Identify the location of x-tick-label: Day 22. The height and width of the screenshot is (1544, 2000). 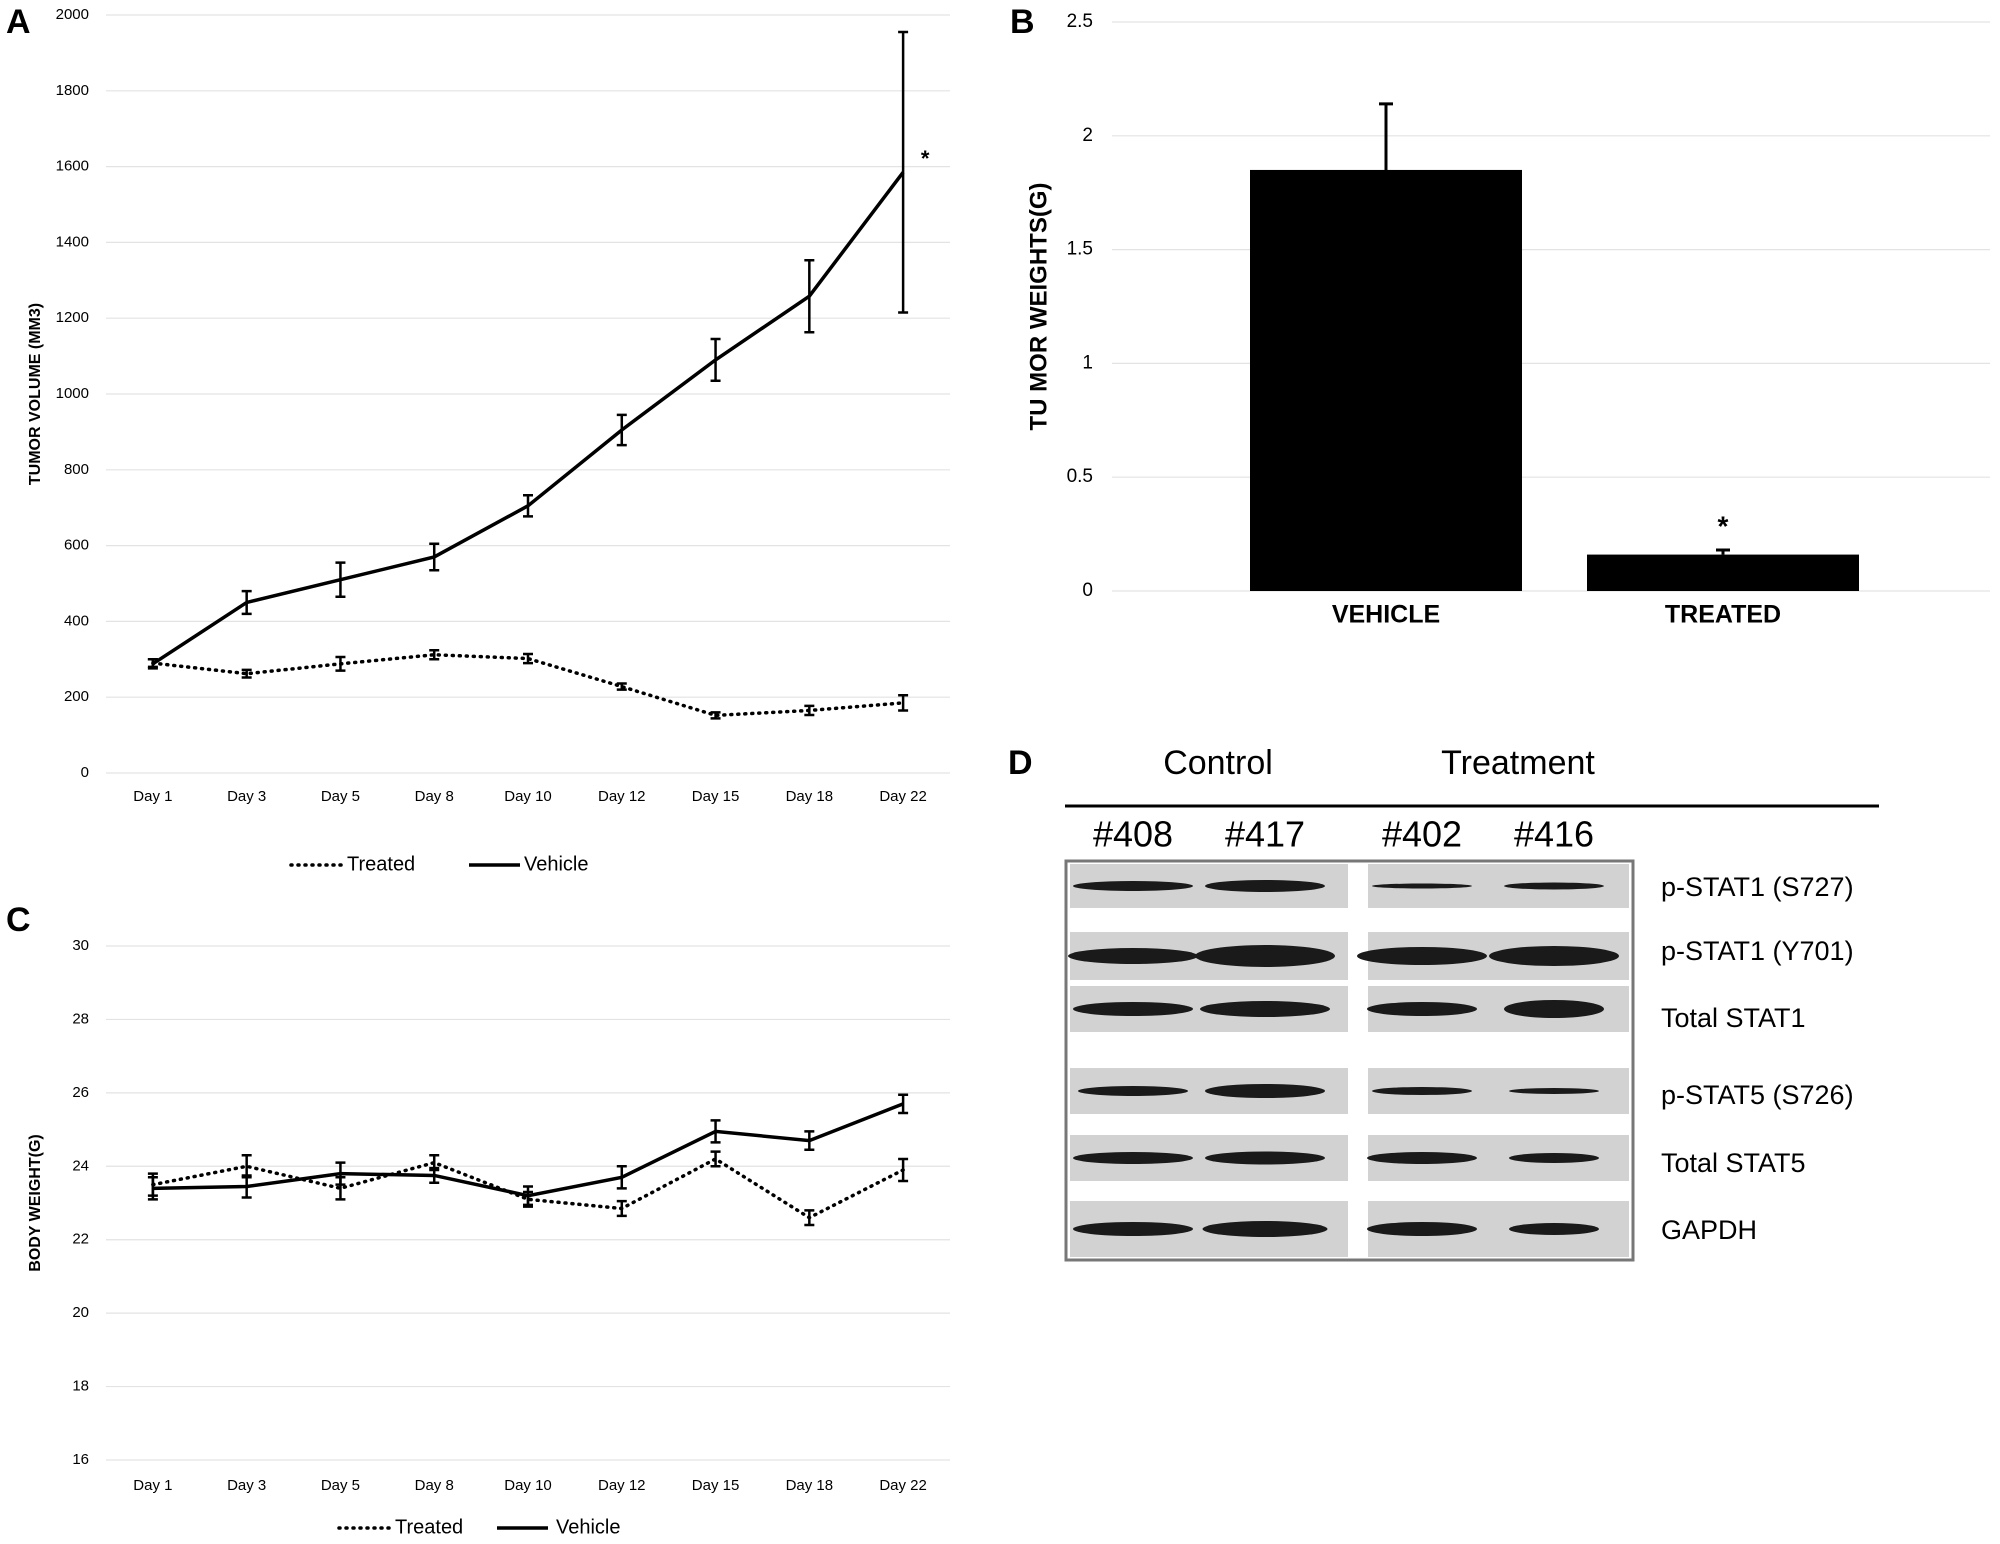
(903, 1485).